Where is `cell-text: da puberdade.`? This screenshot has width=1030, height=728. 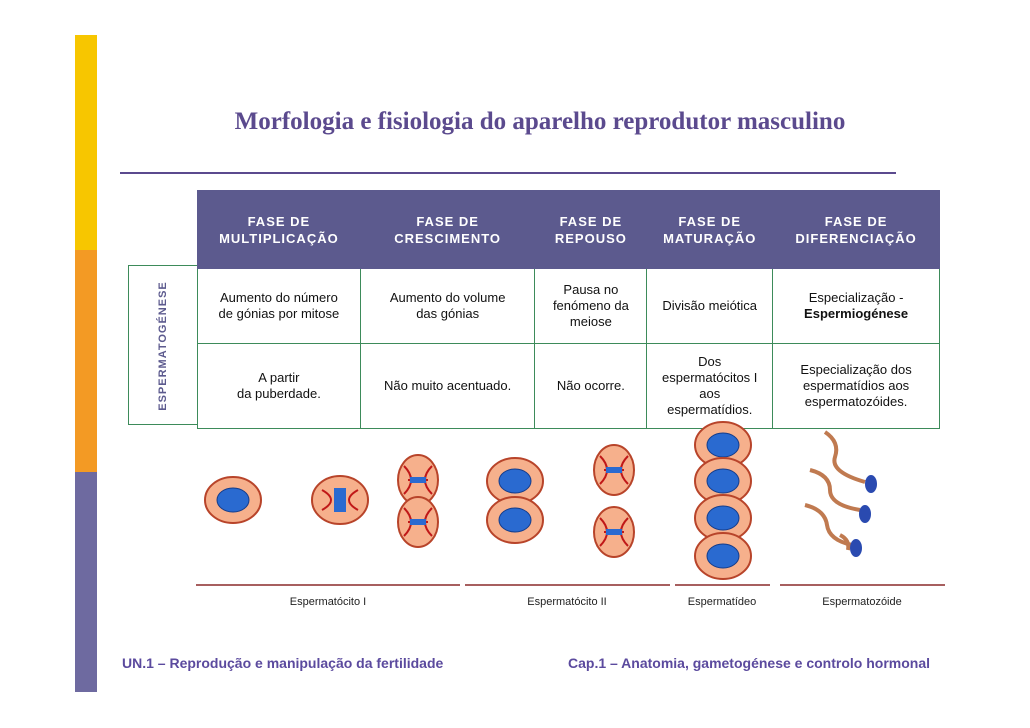 cell-text: da puberdade. is located at coordinates (278, 393).